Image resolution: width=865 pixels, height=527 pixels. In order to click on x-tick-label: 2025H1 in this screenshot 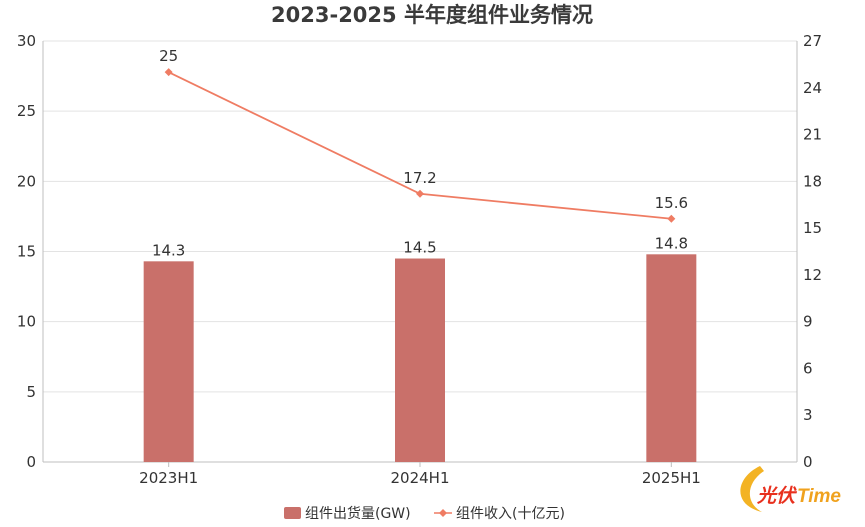, I will do `click(671, 478)`.